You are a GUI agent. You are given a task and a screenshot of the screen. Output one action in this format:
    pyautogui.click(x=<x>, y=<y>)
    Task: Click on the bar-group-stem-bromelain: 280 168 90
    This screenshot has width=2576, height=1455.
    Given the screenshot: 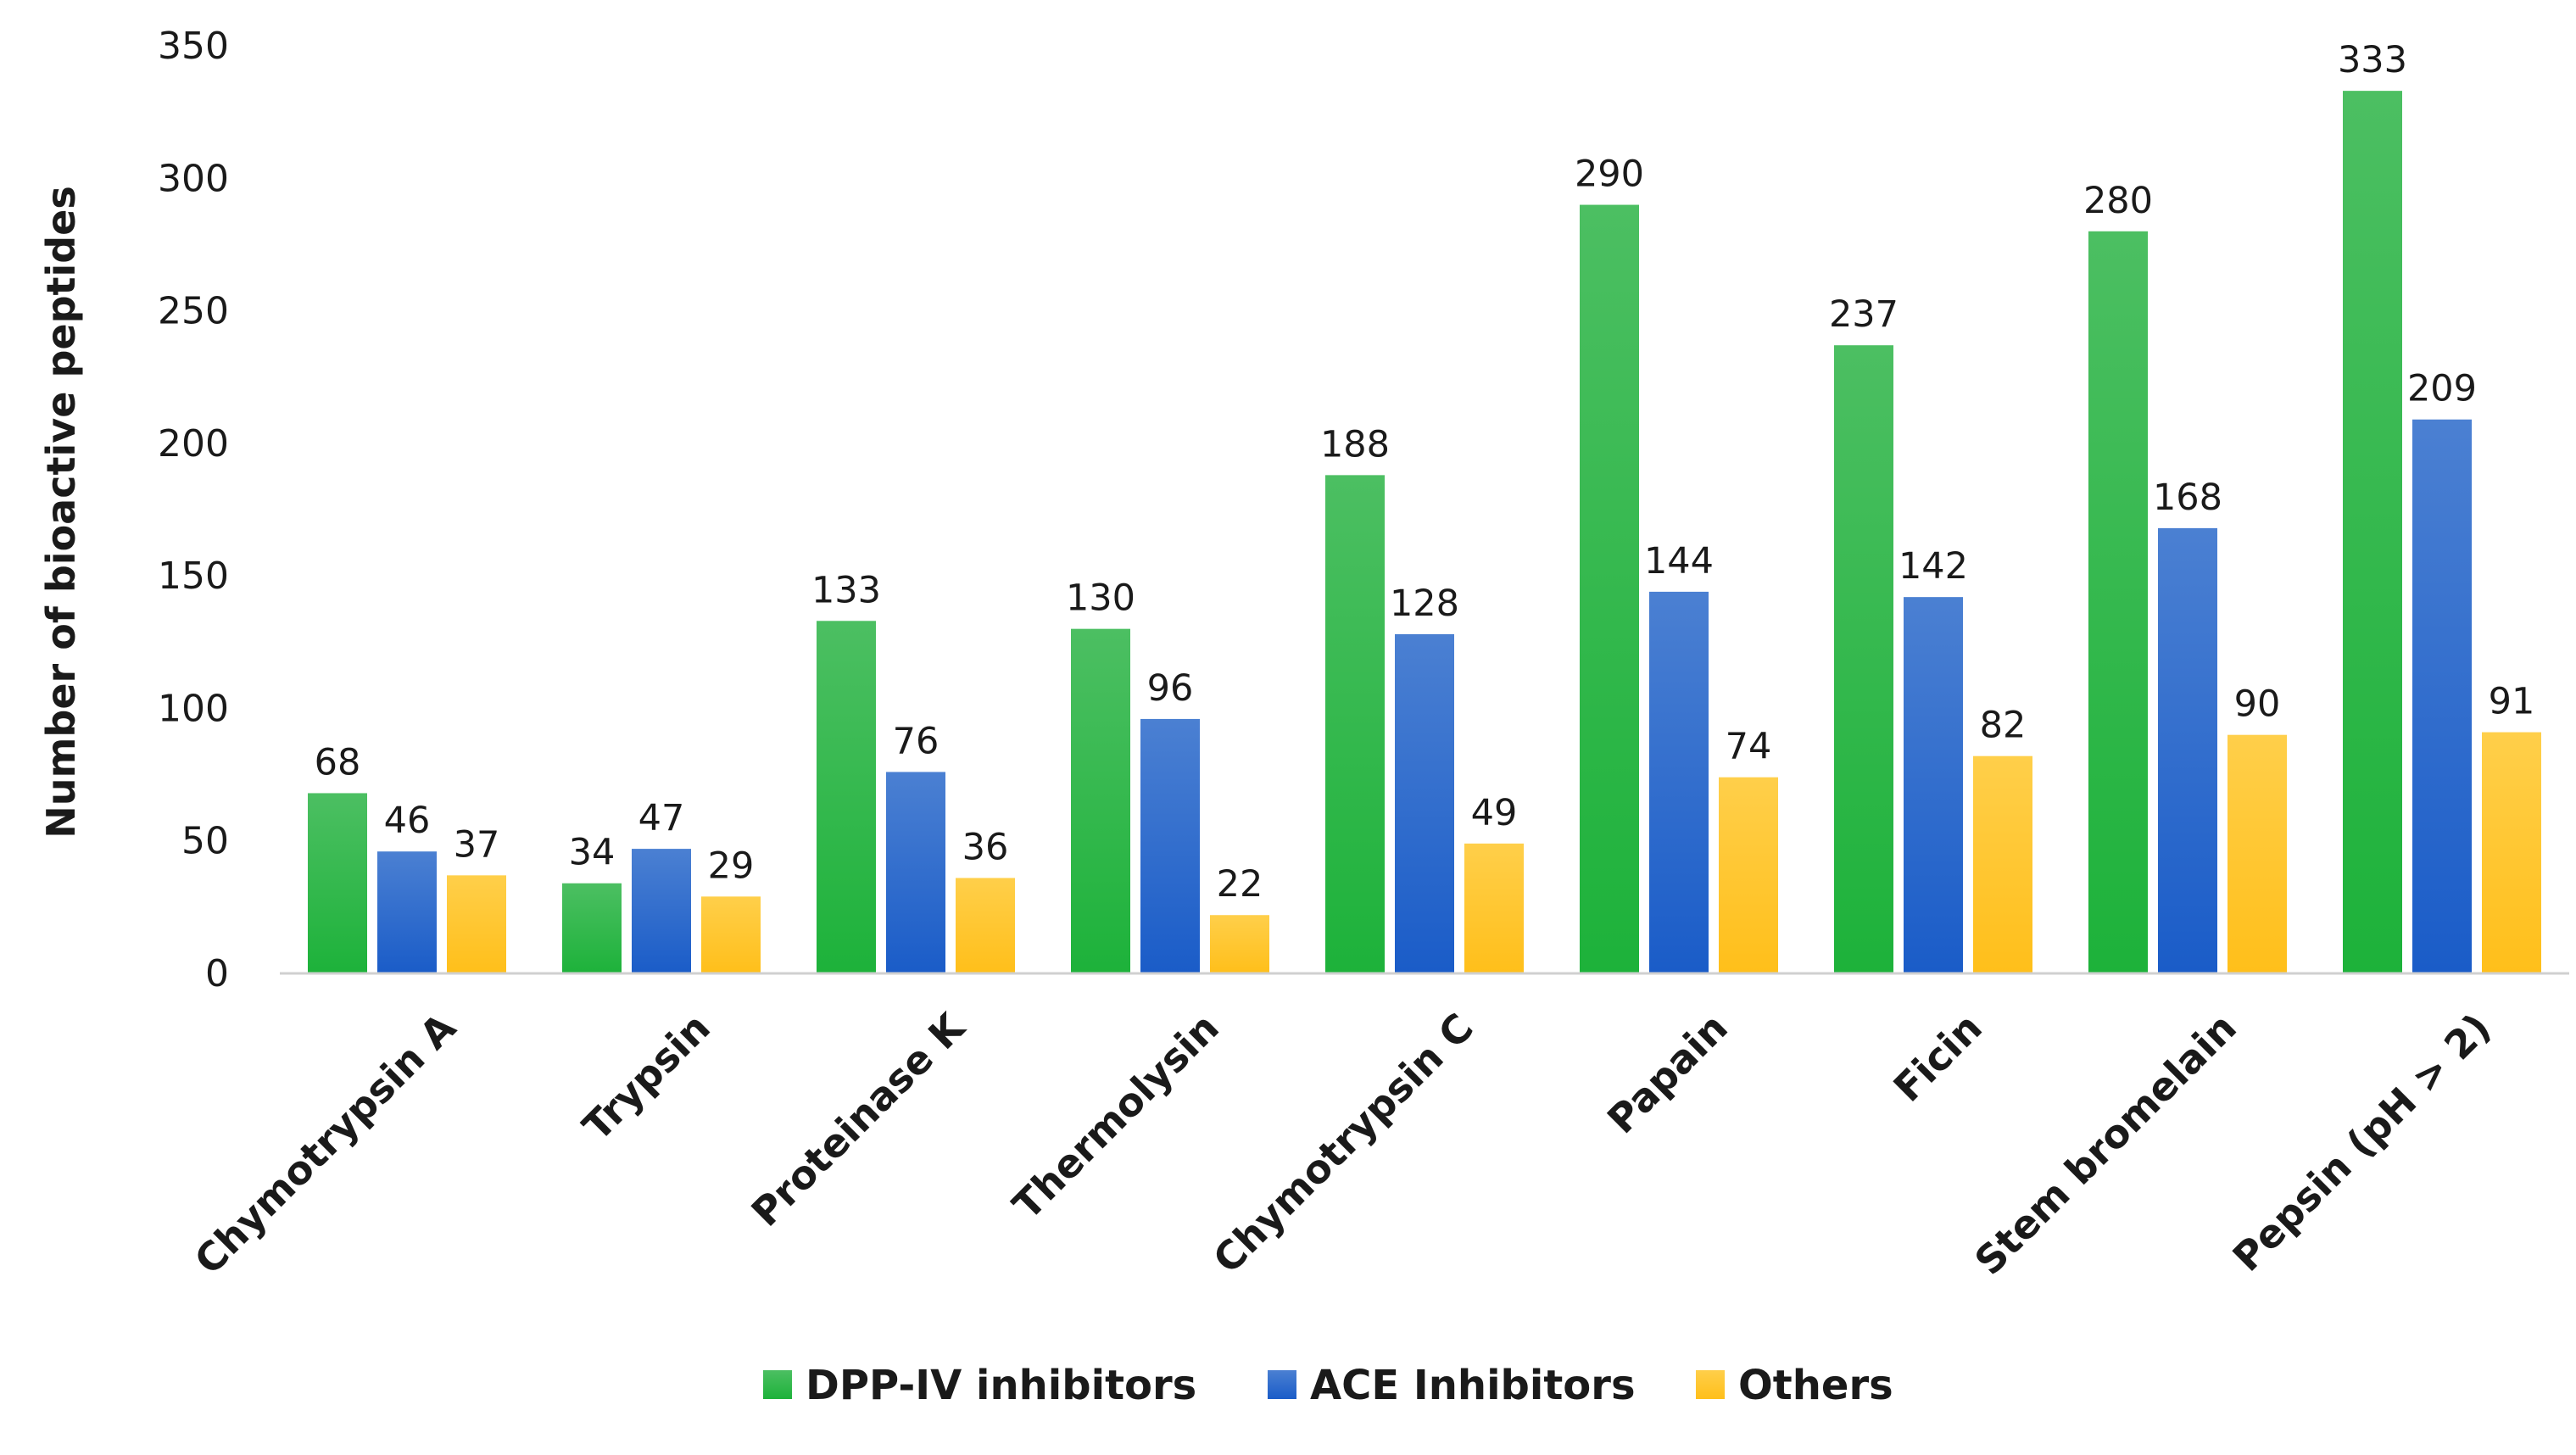 What is the action you would take?
    pyautogui.click(x=2185, y=576)
    